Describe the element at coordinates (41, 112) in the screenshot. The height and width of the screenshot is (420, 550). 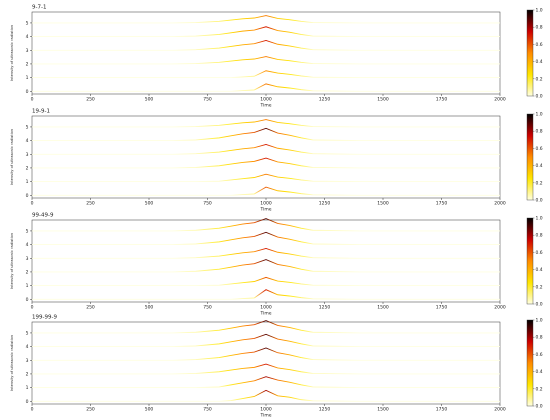
I see `panel-title: 19-9-1` at that location.